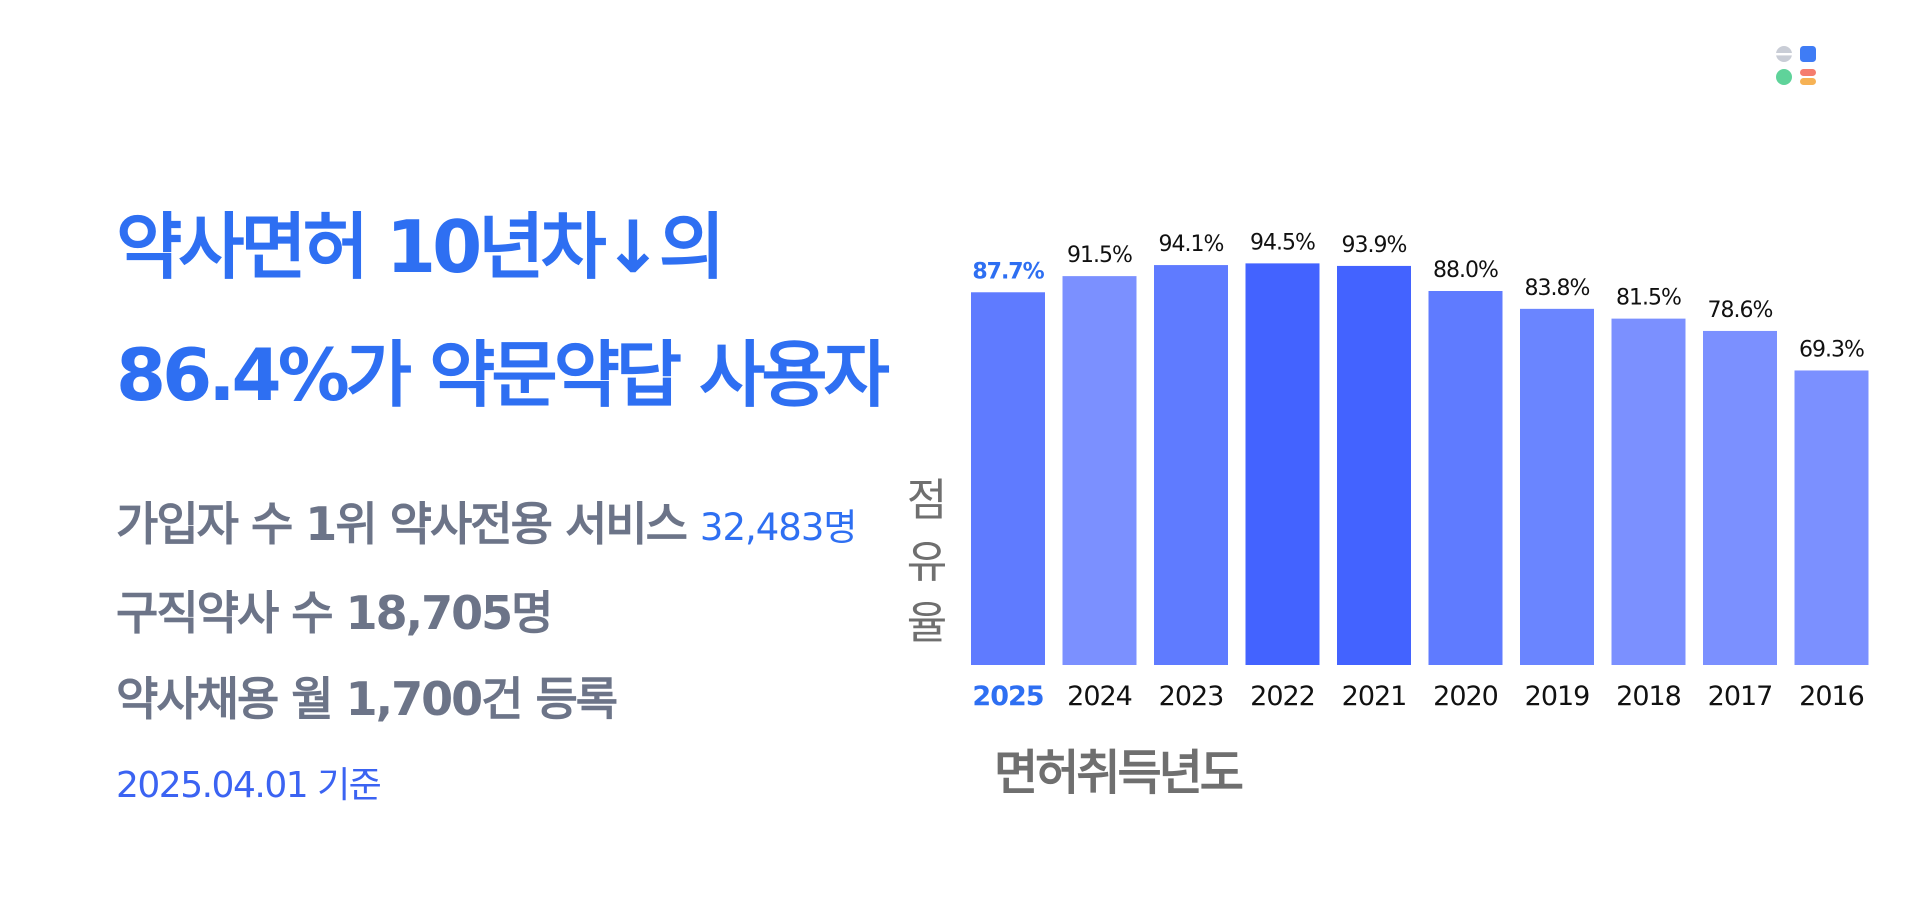  Describe the element at coordinates (1557, 486) in the screenshot. I see `bar-2019` at that location.